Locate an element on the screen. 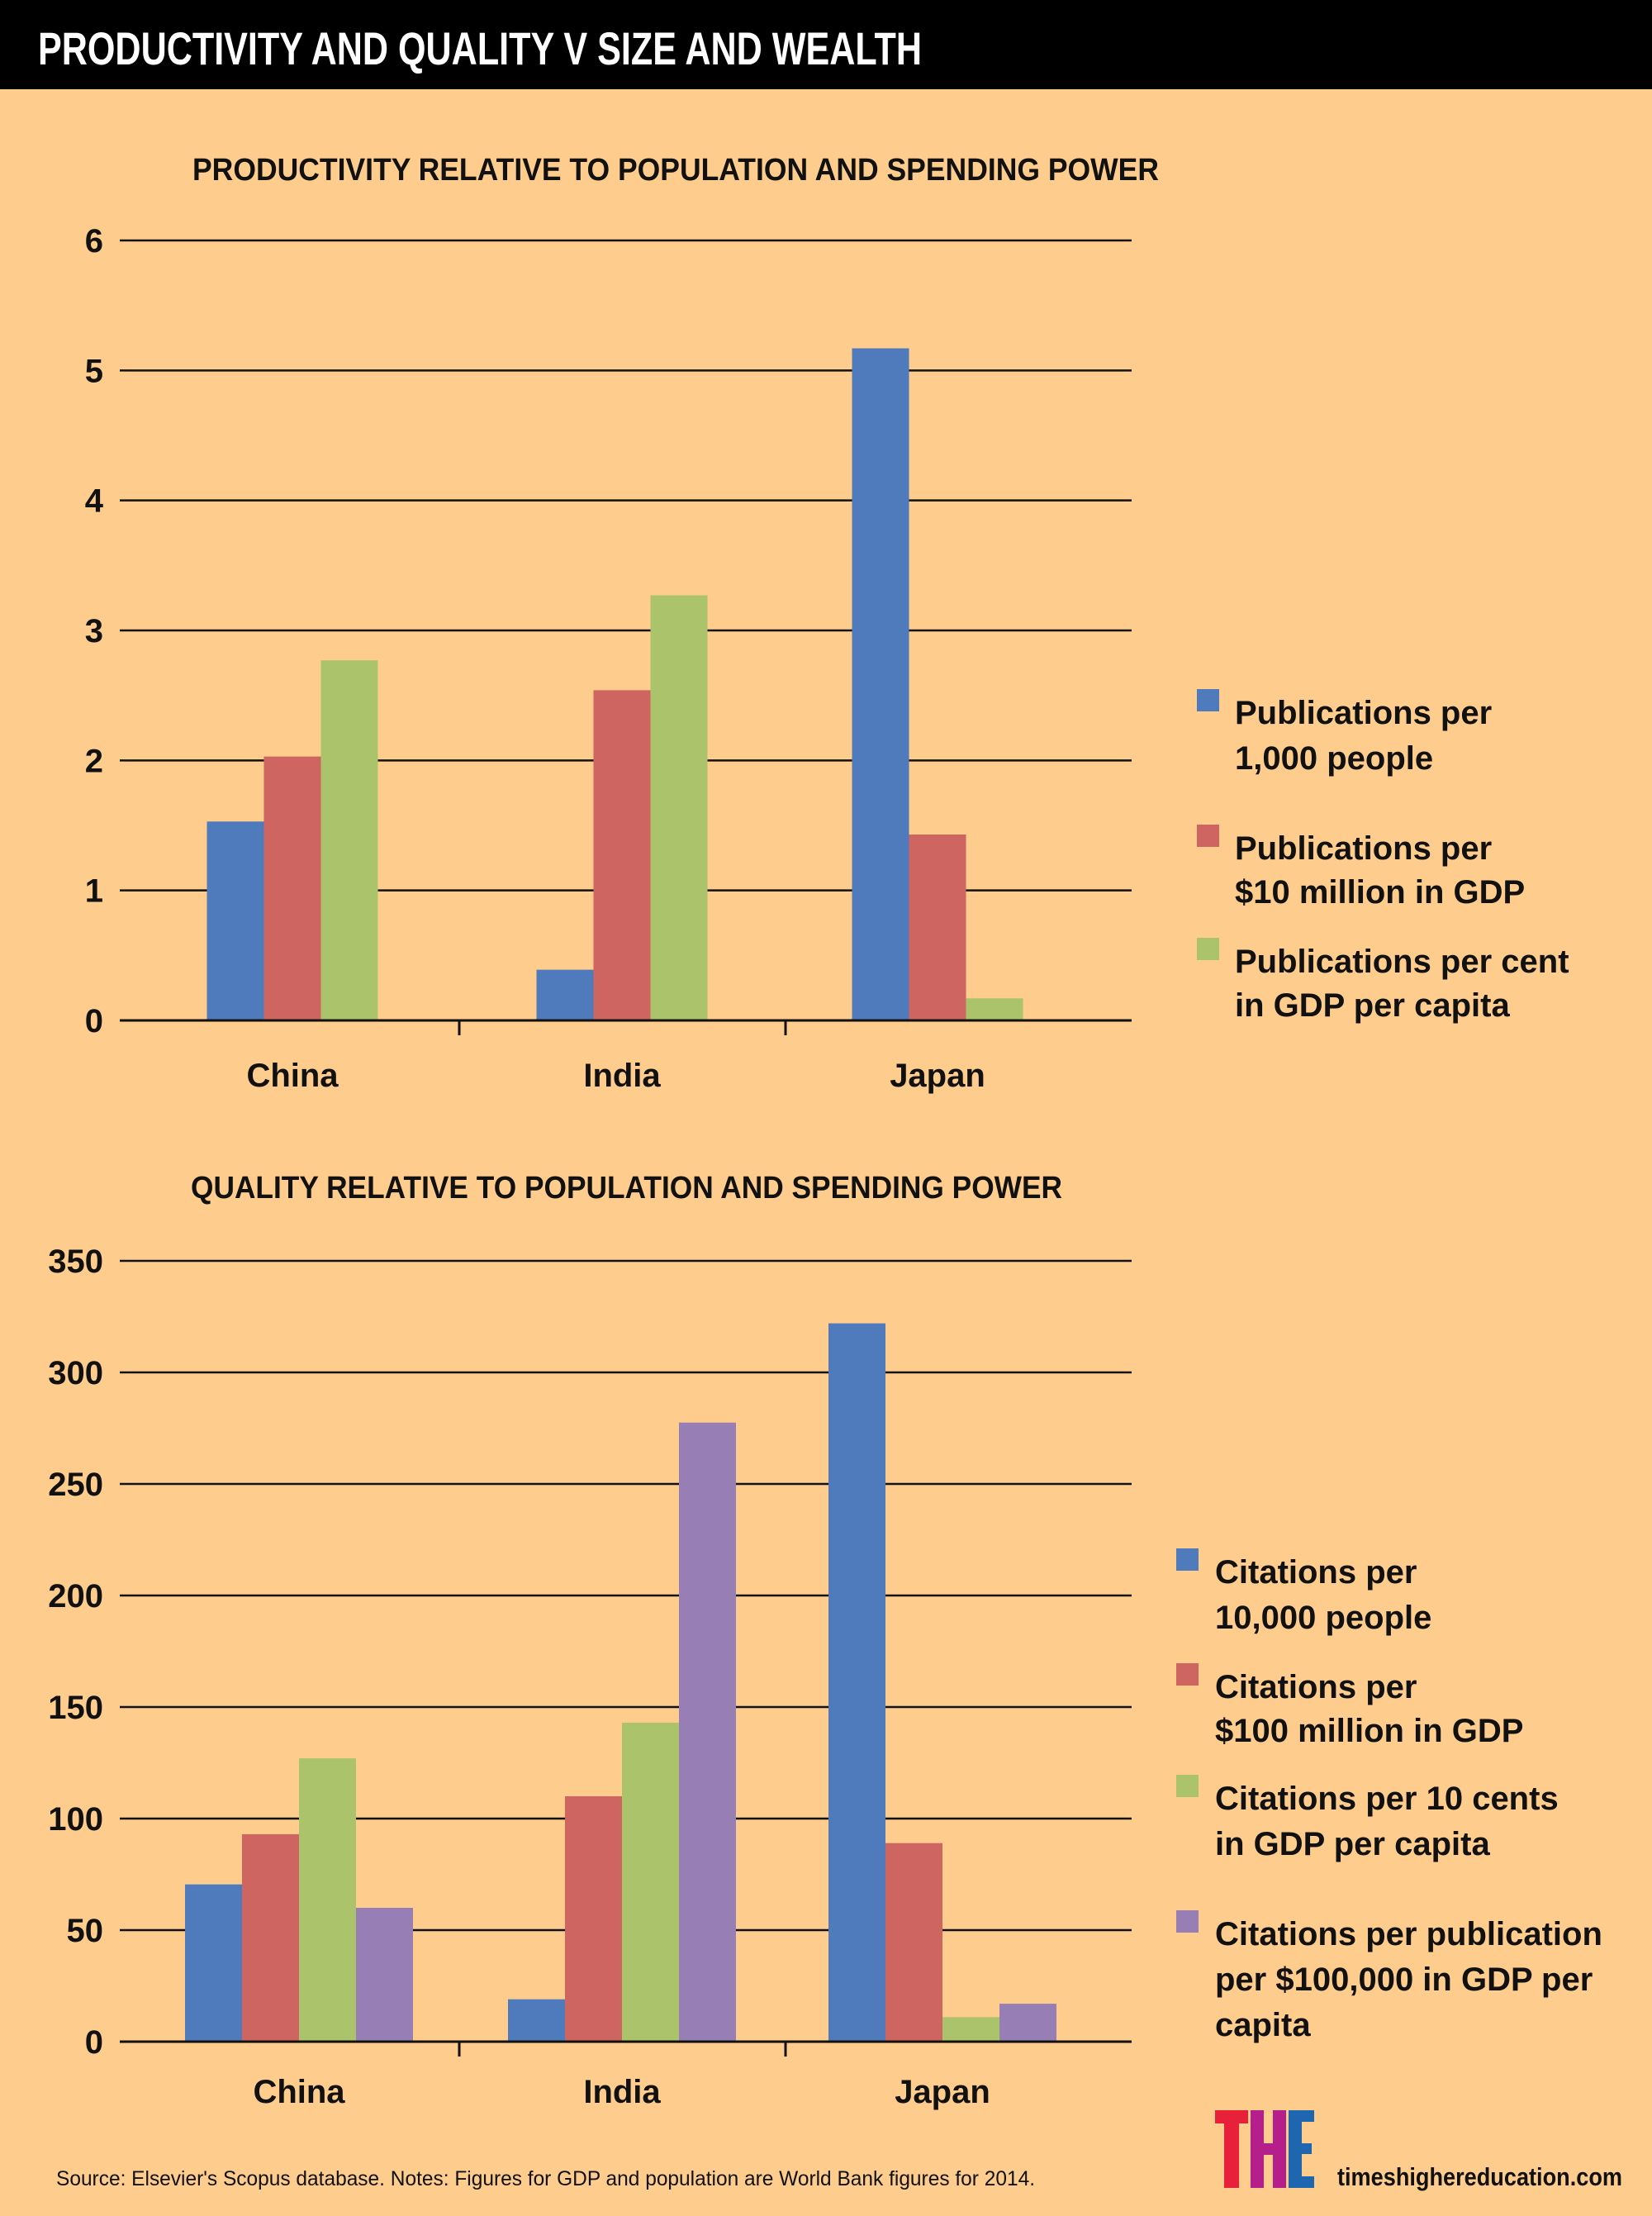 This screenshot has height=2216, width=1652. legend-label: 10,000 people is located at coordinates (1323, 1618).